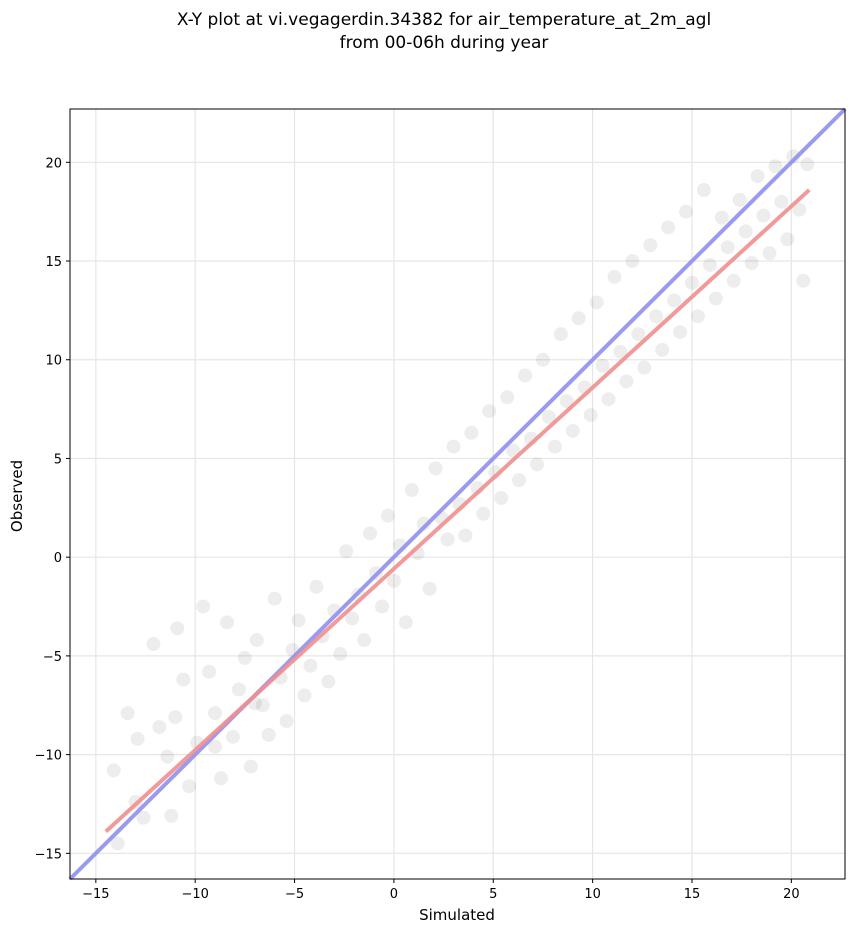  What do you see at coordinates (692, 894) in the screenshot?
I see `x-tick-label: 15` at bounding box center [692, 894].